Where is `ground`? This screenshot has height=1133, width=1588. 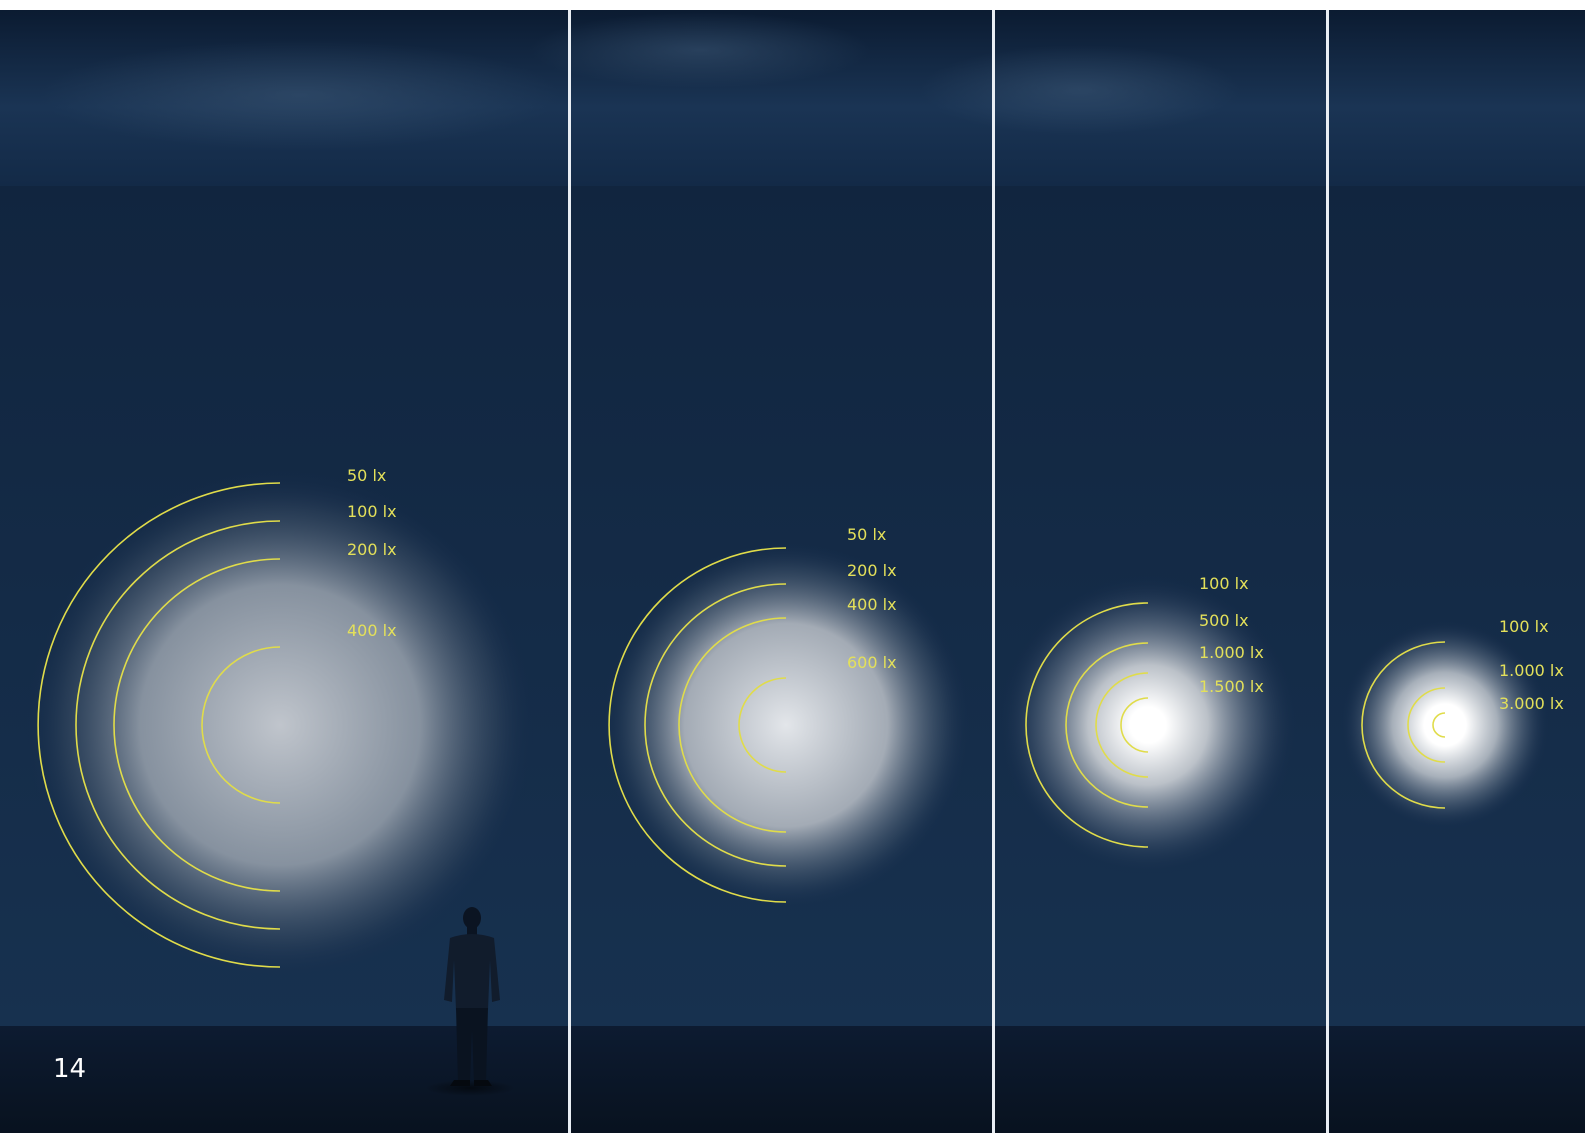
ground is located at coordinates (794, 1079).